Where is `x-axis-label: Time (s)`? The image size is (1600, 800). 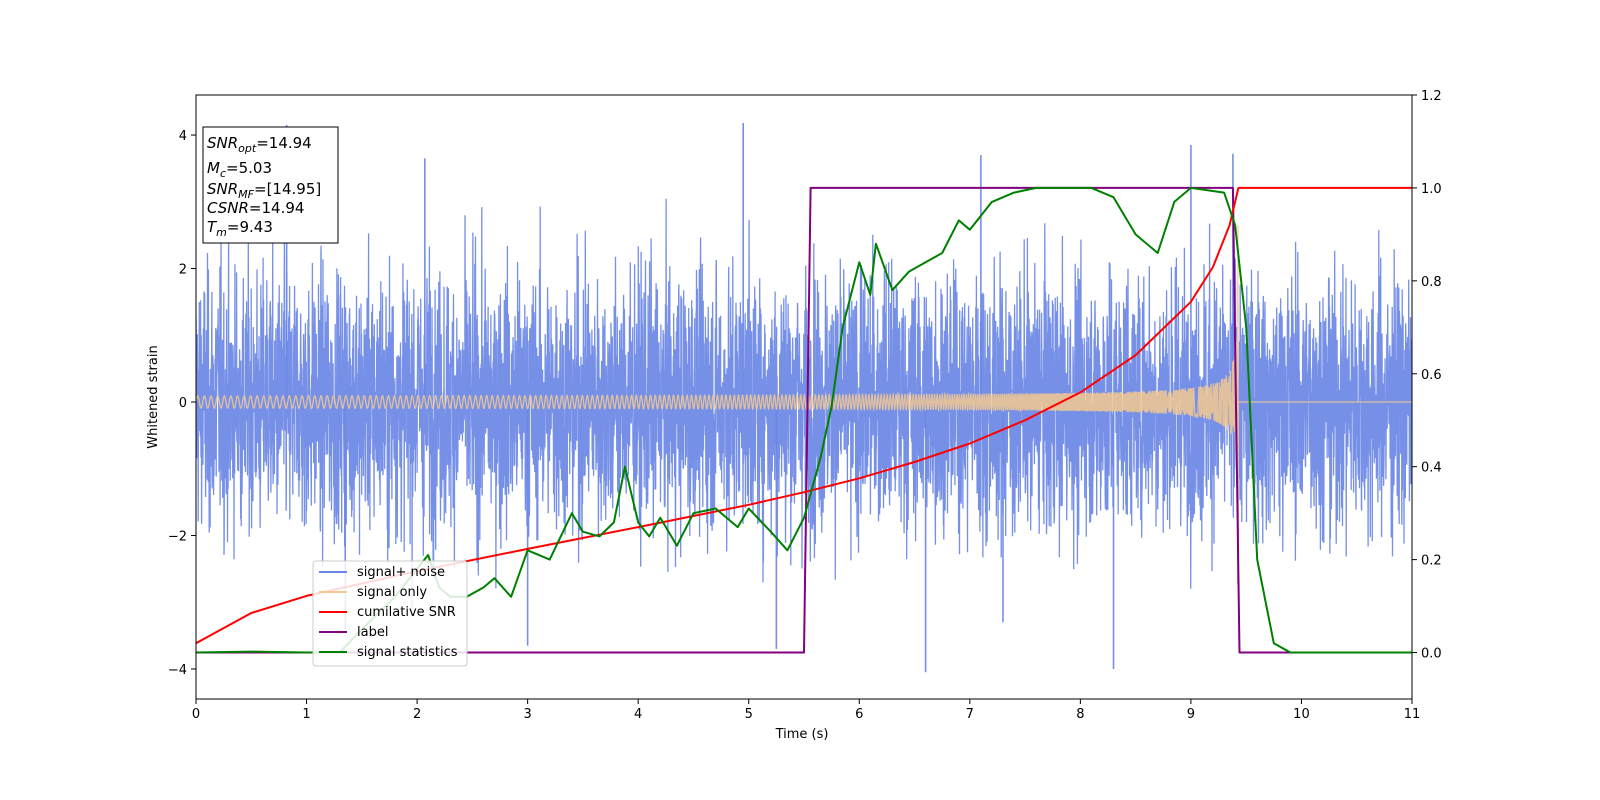 x-axis-label: Time (s) is located at coordinates (802, 734).